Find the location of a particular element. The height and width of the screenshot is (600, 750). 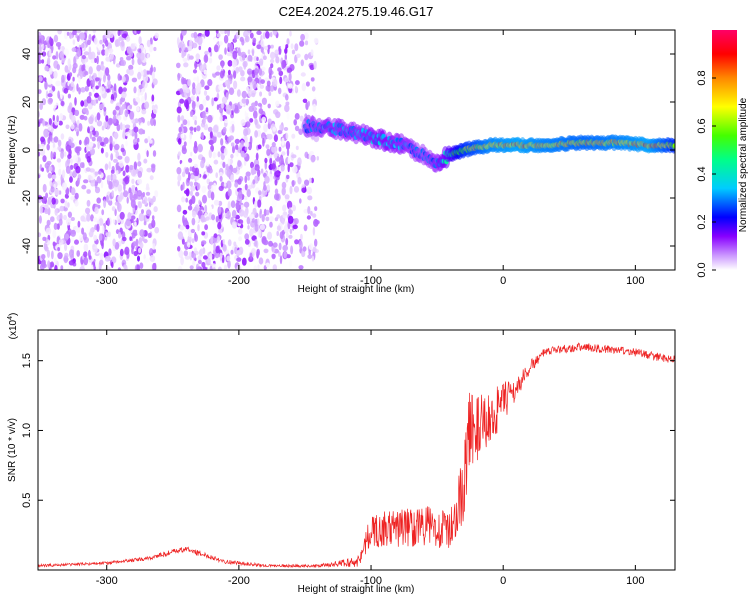

snr-x-label: Height of straight line (km) is located at coordinates (356, 589).